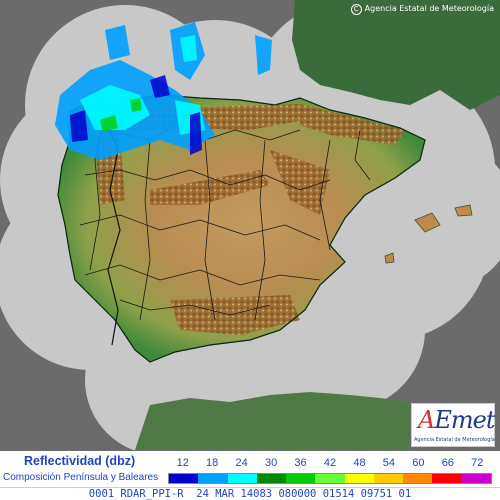 The height and width of the screenshot is (500, 500). I want to click on precipitation-echoes, so click(163, 91).